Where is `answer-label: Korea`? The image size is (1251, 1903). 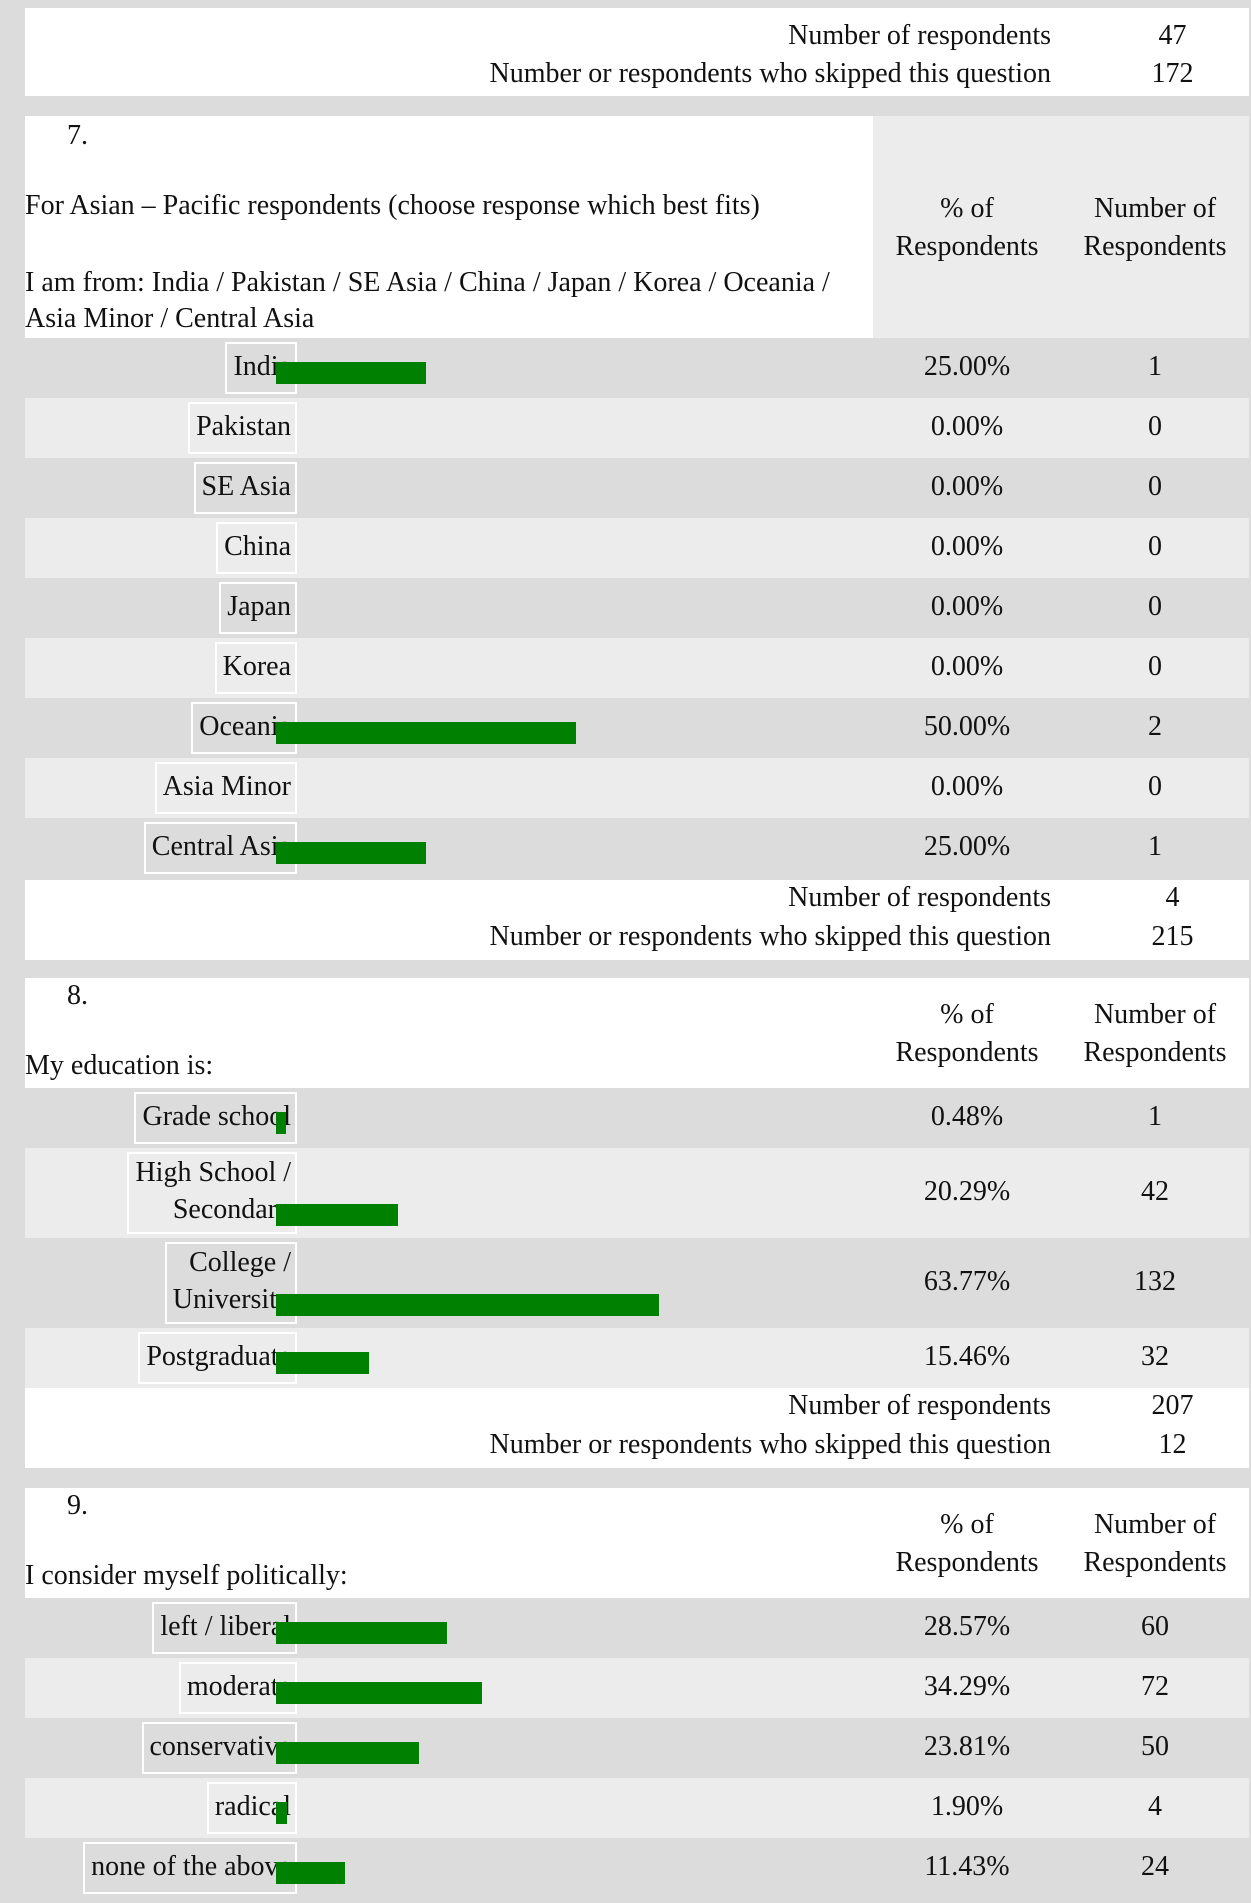 answer-label: Korea is located at coordinates (255, 668).